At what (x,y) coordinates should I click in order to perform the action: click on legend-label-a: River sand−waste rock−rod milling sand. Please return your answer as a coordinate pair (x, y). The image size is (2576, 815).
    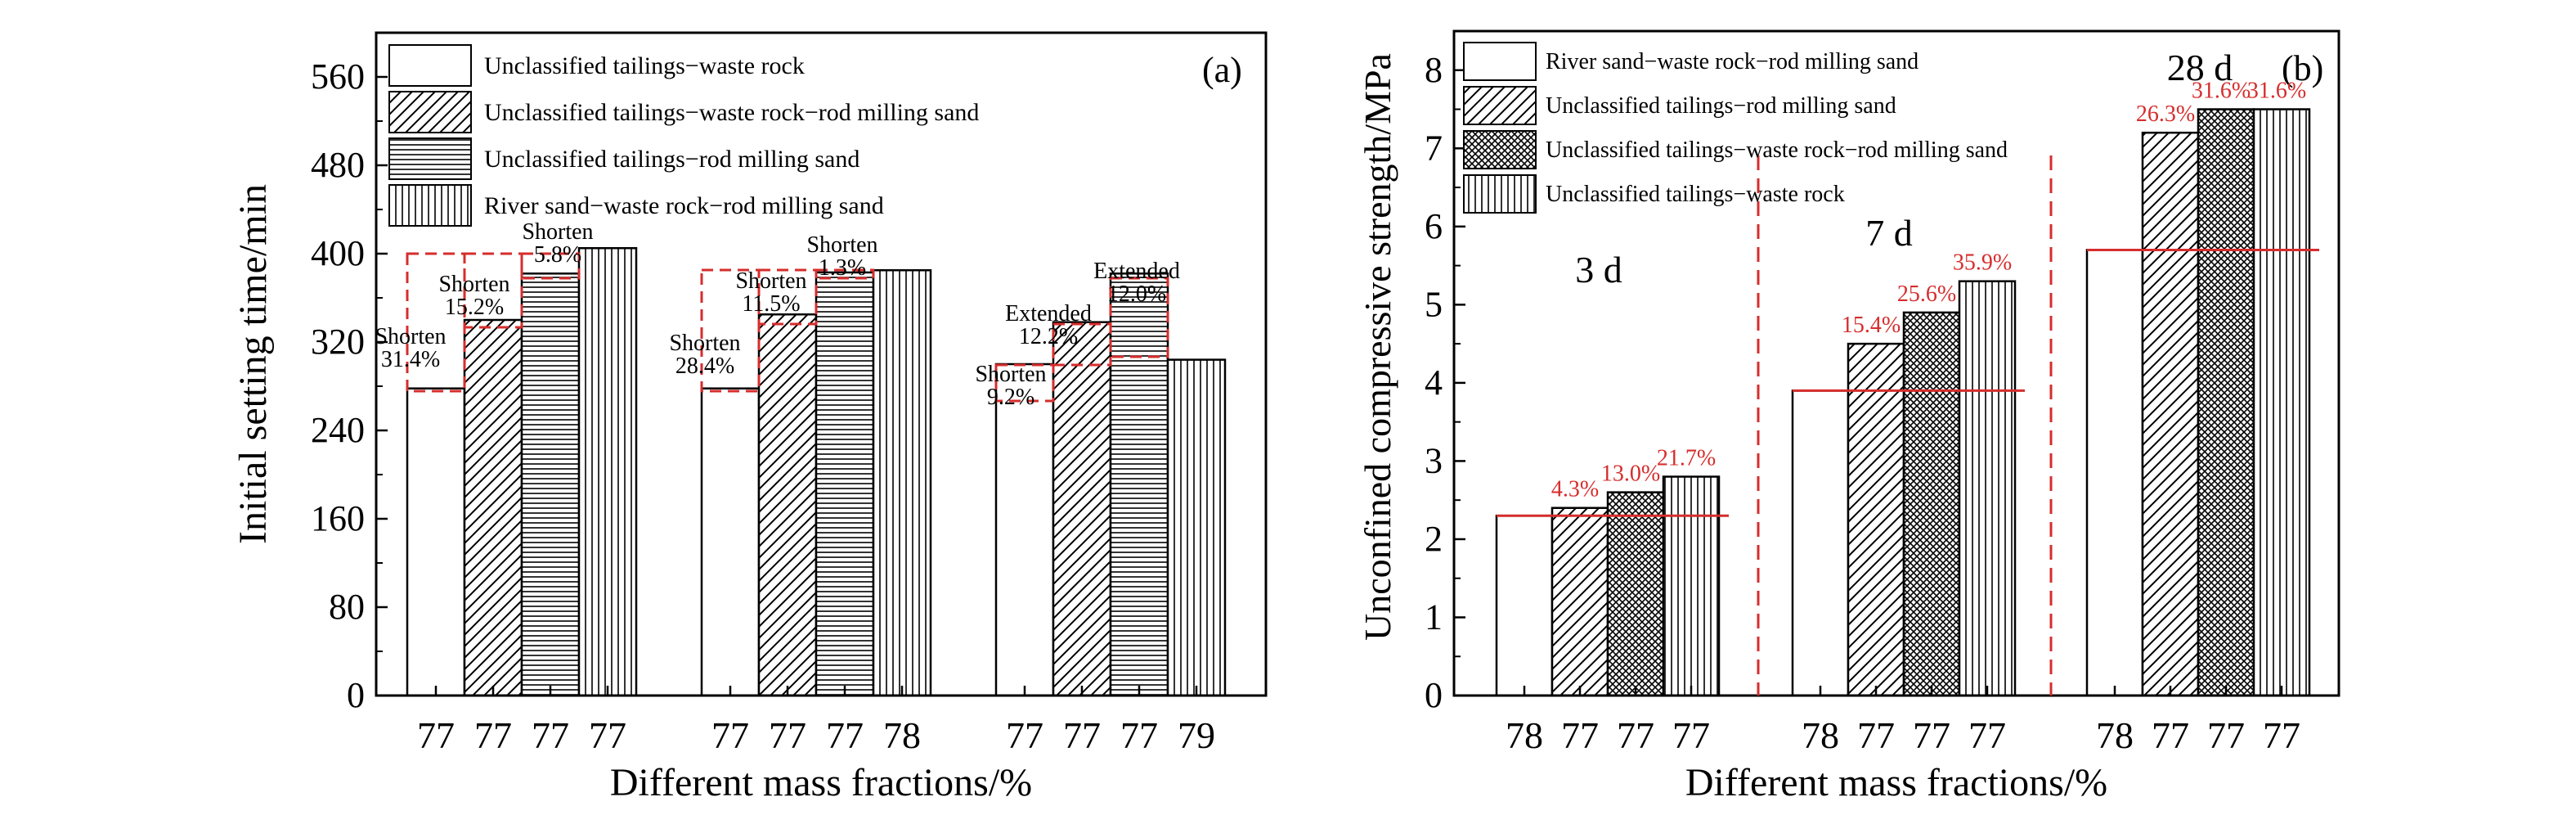
    Looking at the image, I should click on (684, 205).